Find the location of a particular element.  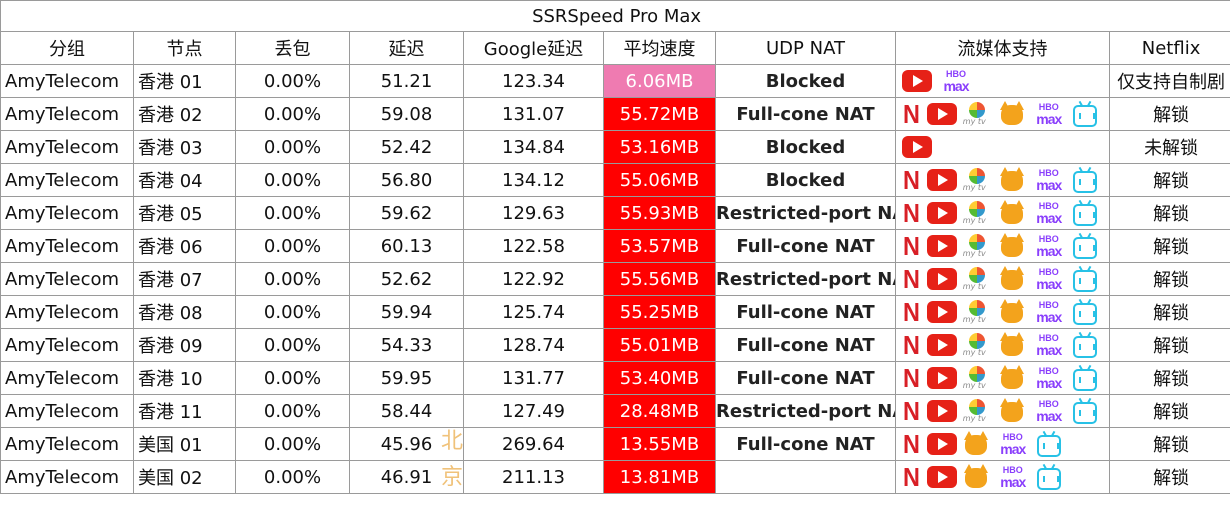

cell-node: 香港 09 is located at coordinates (184, 345).